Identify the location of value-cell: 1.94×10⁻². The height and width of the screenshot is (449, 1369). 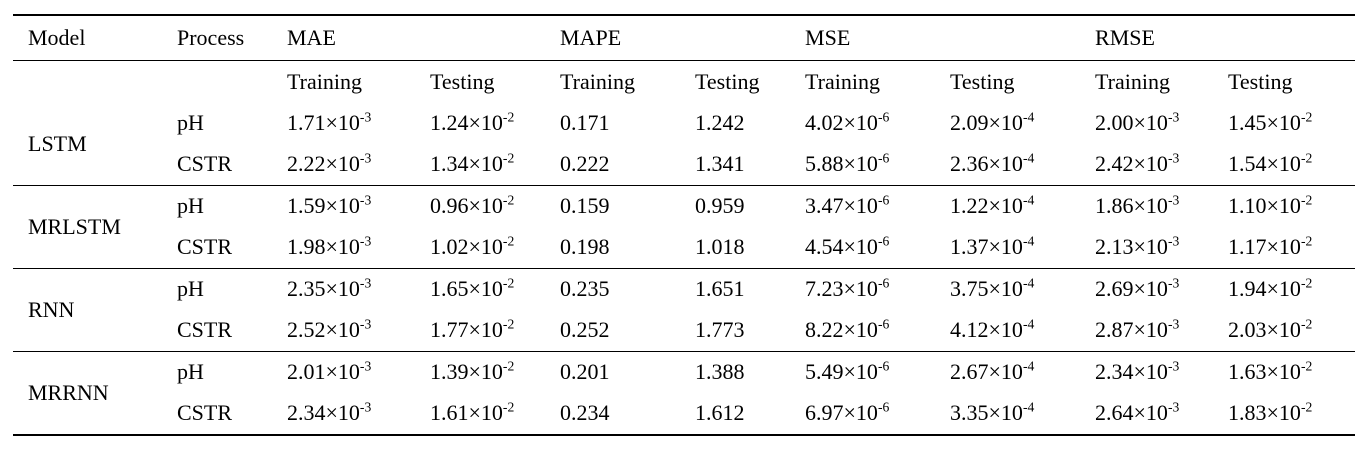
(1270, 289).